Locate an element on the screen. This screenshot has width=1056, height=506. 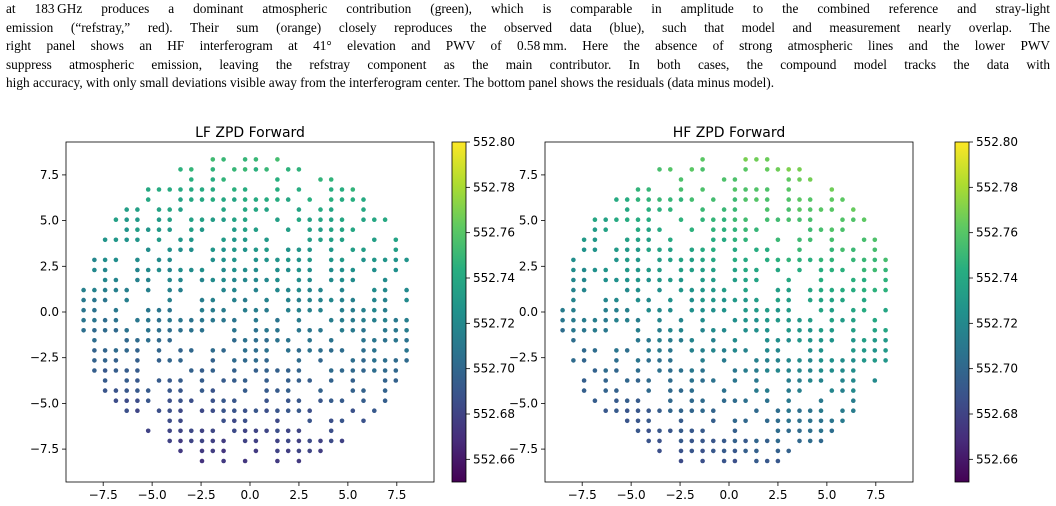
colorbar-tick-label: 552.74 is located at coordinates (997, 278).